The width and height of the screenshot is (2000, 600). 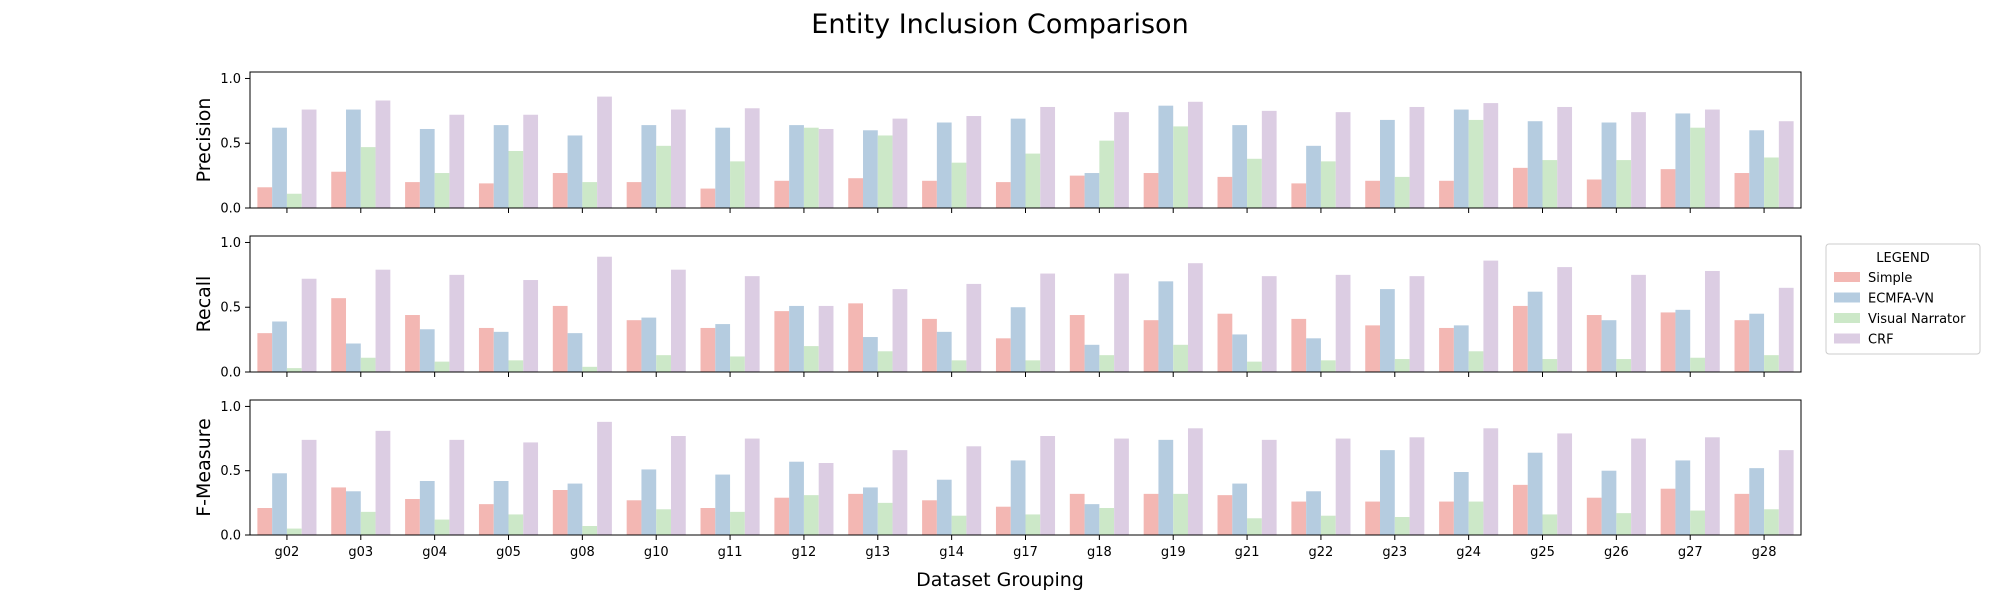 What do you see at coordinates (383, 154) in the screenshot?
I see `bar-crf-g03` at bounding box center [383, 154].